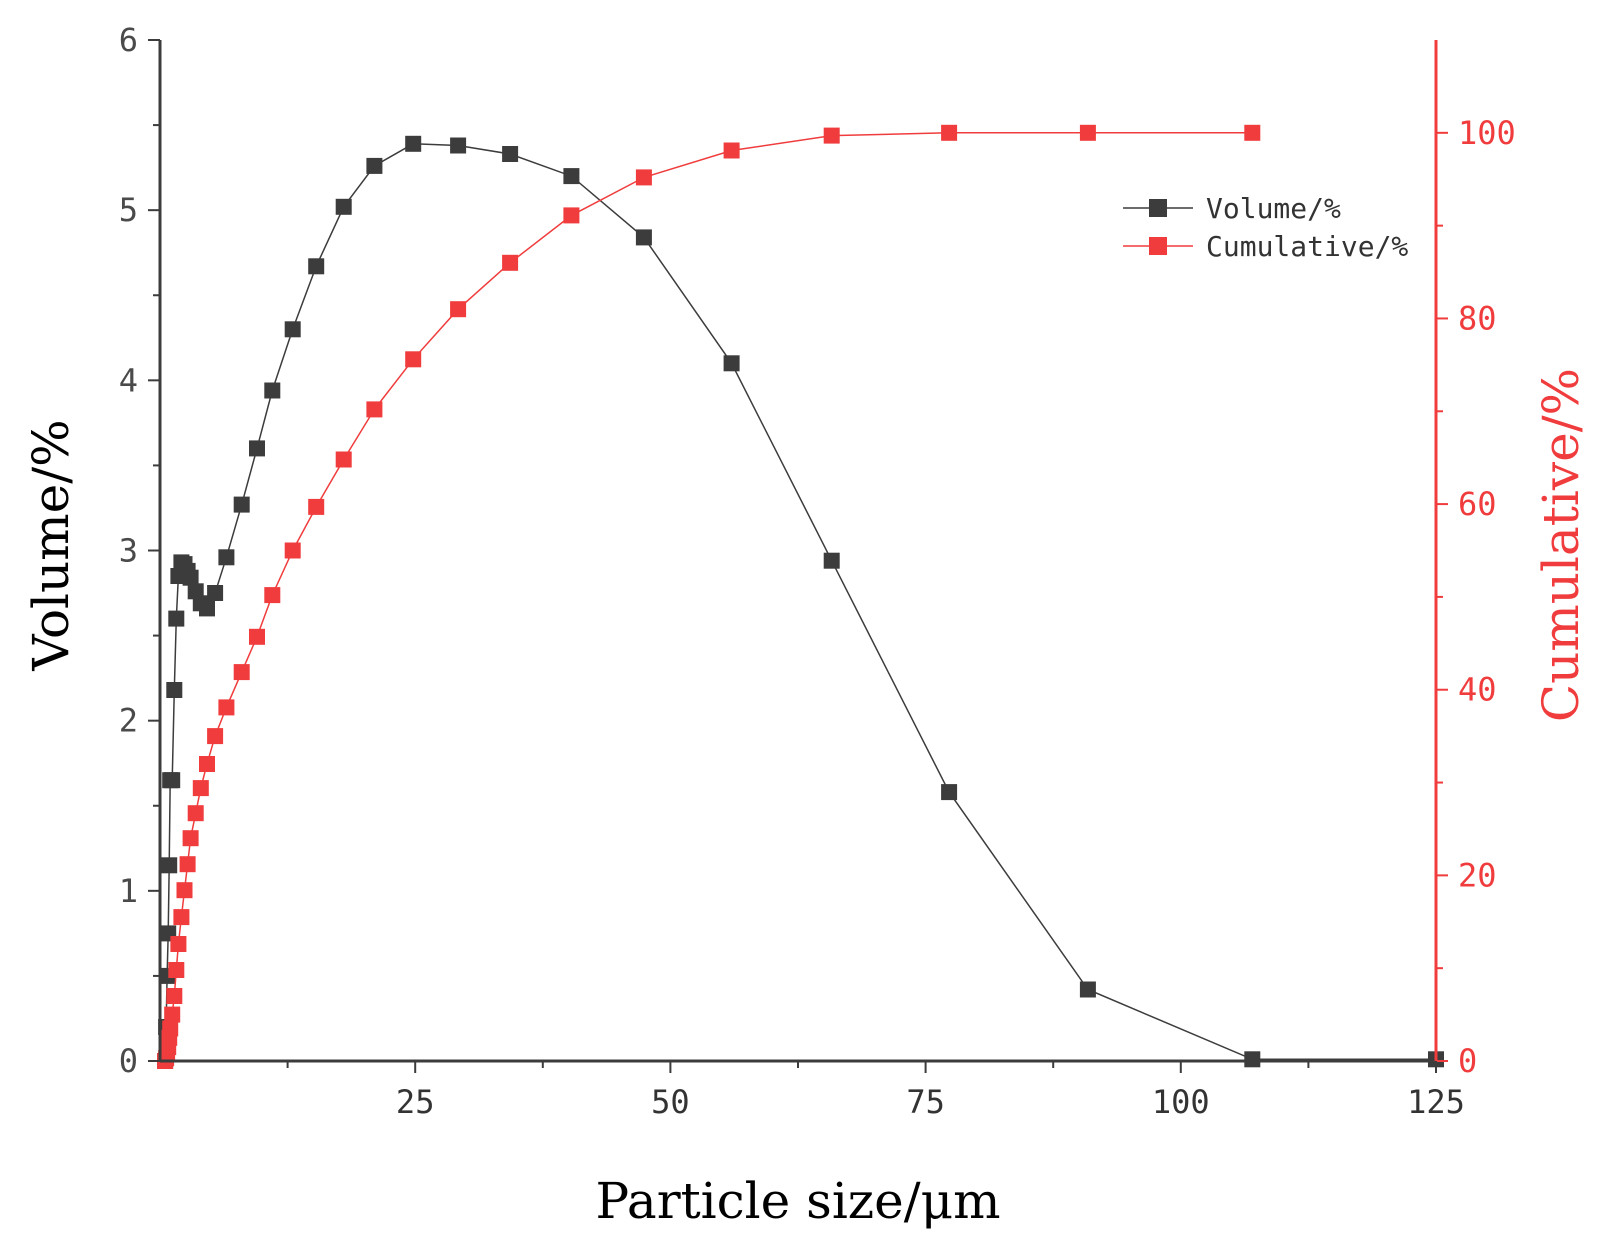 The height and width of the screenshot is (1249, 1611). I want to click on y2-axis-title: Cumulative/%, so click(1561, 545).